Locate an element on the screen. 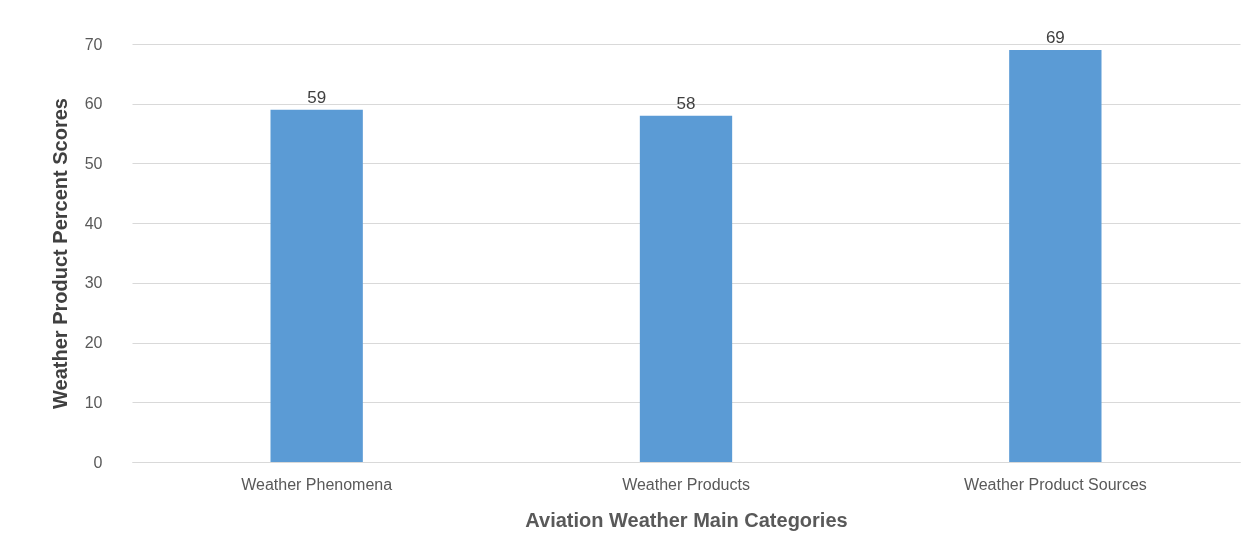  y-tick-label: 0 is located at coordinates (98, 462).